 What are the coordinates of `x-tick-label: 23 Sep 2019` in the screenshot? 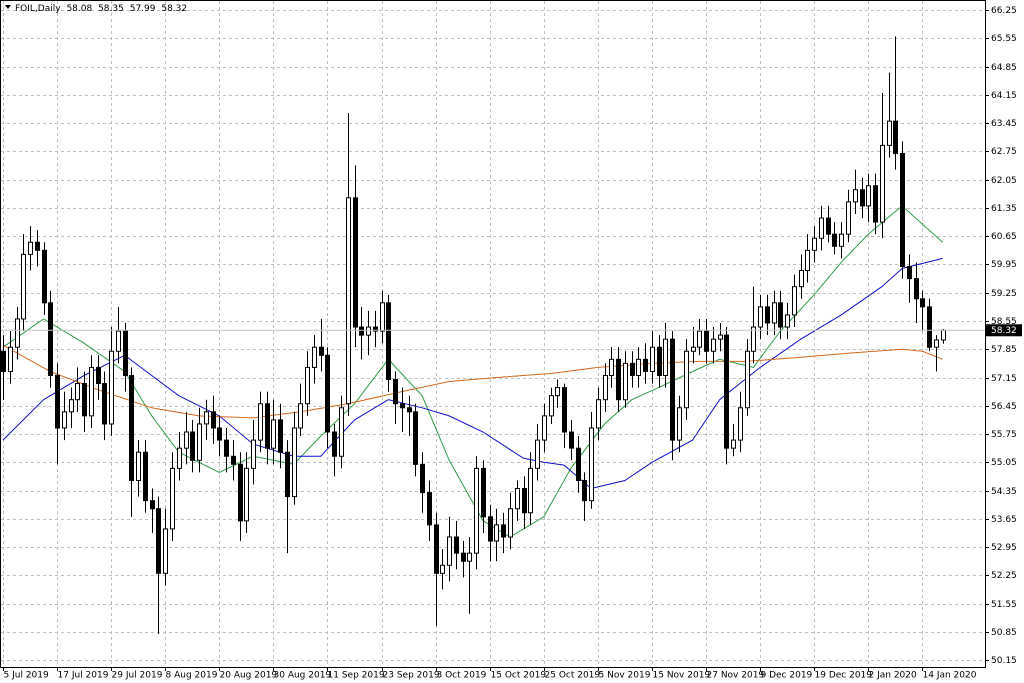 It's located at (411, 676).